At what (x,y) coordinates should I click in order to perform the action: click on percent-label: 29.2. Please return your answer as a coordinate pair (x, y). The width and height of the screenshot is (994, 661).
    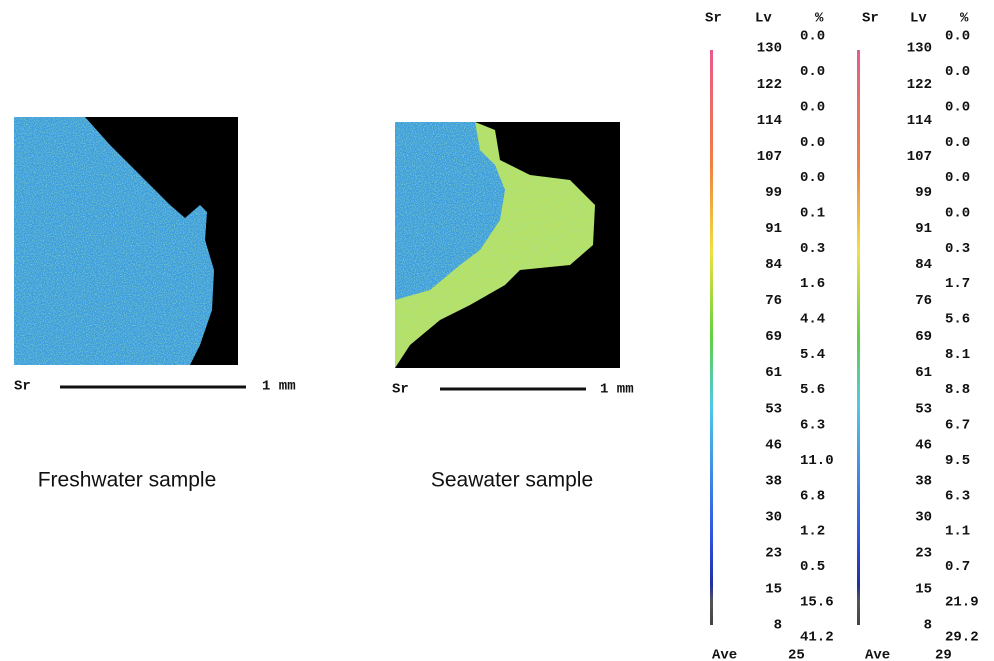
    Looking at the image, I should click on (962, 638).